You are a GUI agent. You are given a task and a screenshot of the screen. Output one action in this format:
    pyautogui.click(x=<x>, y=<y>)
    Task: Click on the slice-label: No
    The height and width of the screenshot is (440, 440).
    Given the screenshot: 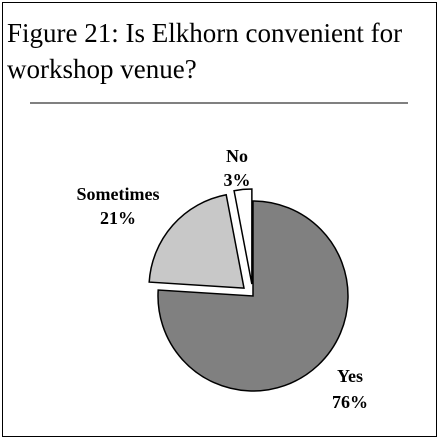 What is the action you would take?
    pyautogui.click(x=237, y=156)
    